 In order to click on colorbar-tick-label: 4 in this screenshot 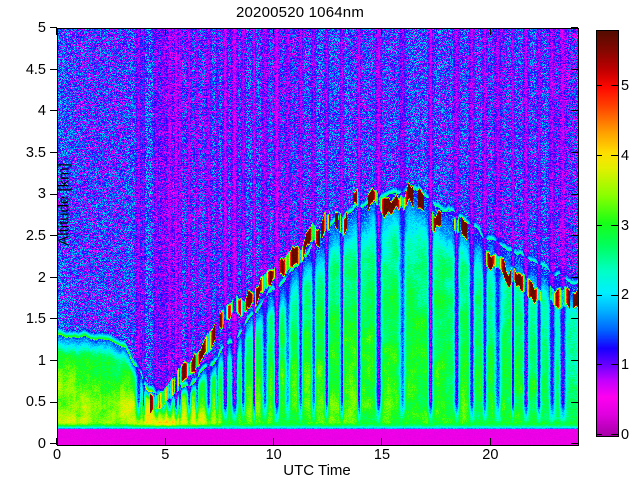, I will do `click(625, 155)`.